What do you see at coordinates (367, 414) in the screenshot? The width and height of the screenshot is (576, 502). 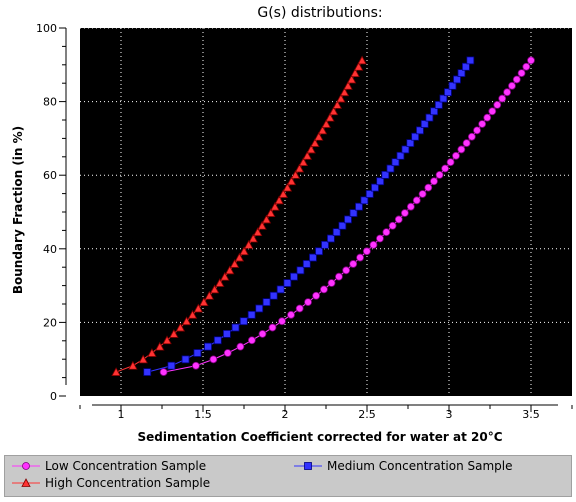 I see `x-tick-label: 2.5` at bounding box center [367, 414].